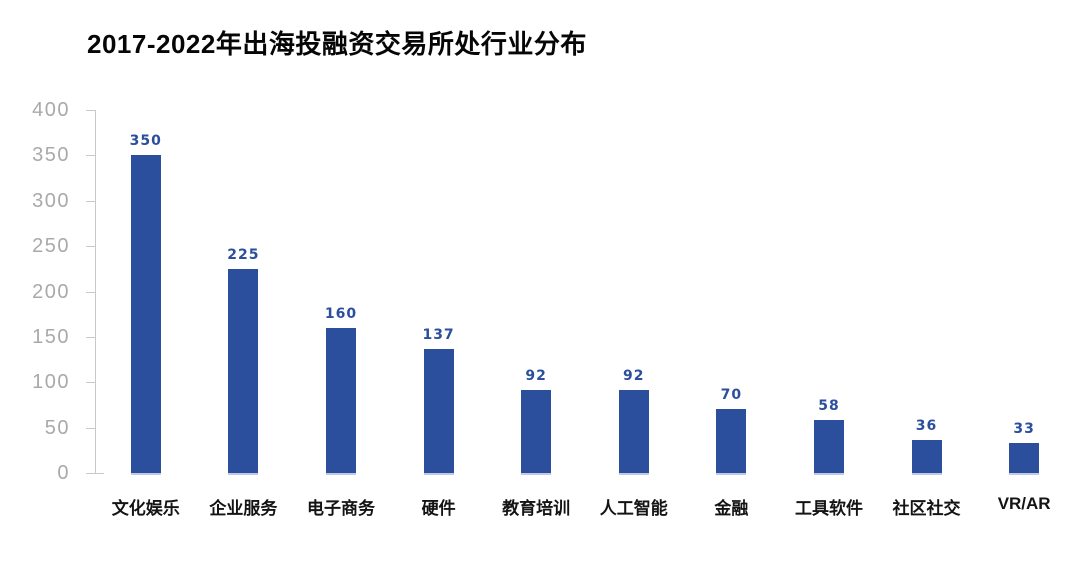 This screenshot has height=561, width=1080. I want to click on y-axis-tick-label: 400, so click(51, 110).